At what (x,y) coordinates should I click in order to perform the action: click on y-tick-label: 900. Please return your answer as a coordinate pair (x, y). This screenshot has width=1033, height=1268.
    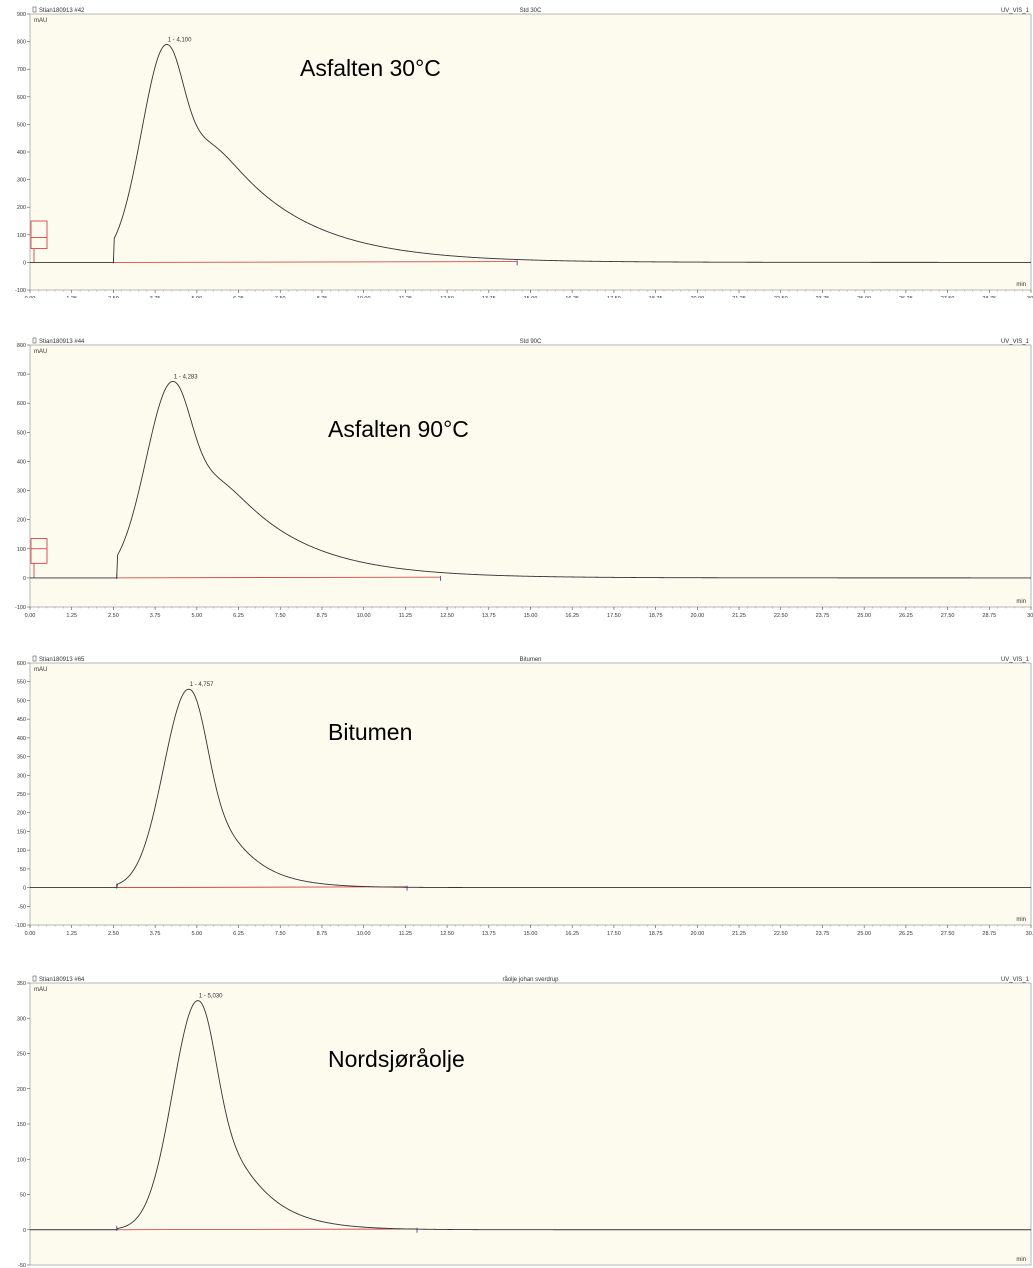
    Looking at the image, I should click on (21, 15).